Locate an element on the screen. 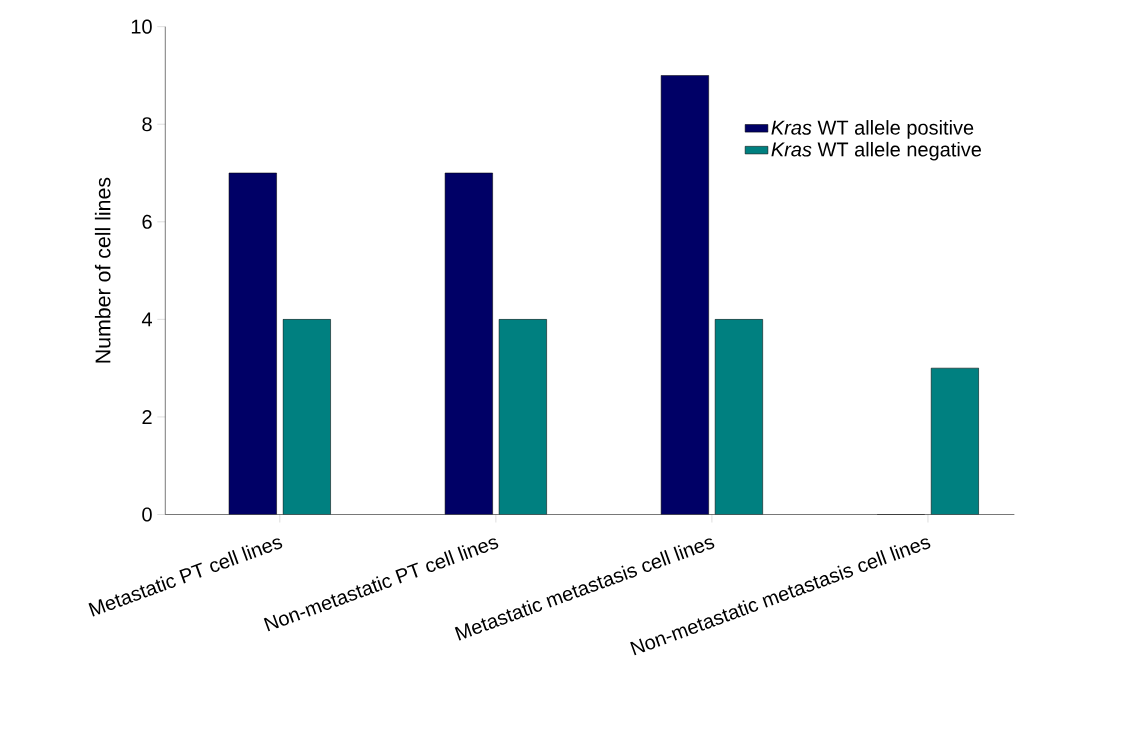  legend-label: Kras WT allele negative is located at coordinates (876, 151).